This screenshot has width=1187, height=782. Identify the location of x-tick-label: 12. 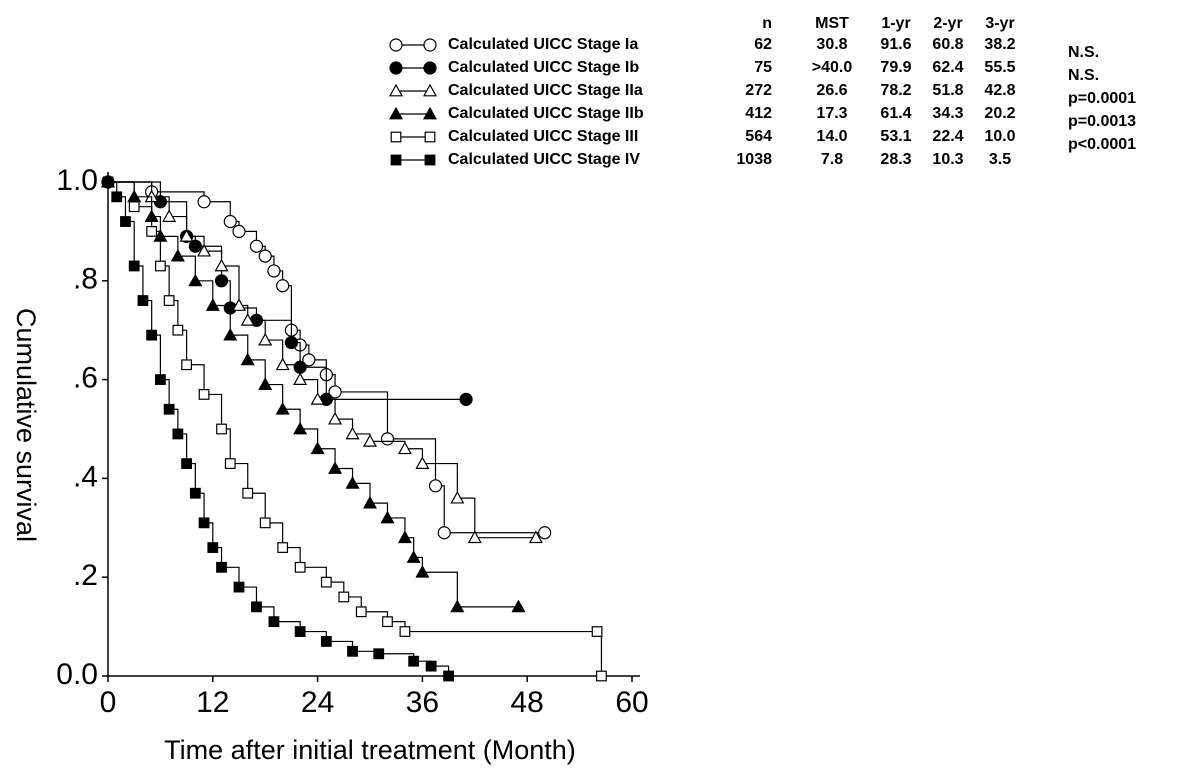
(212, 702).